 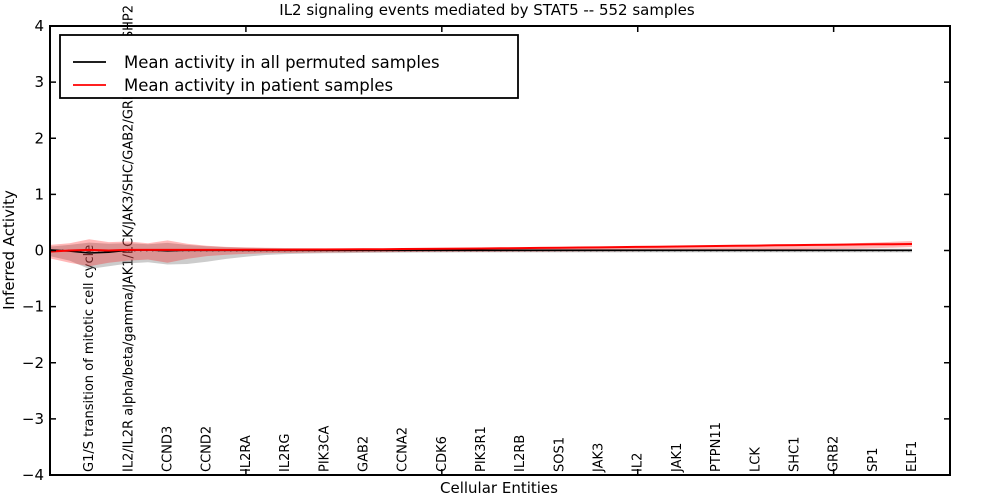 What do you see at coordinates (755, 459) in the screenshot?
I see `x-tick-label: LCK` at bounding box center [755, 459].